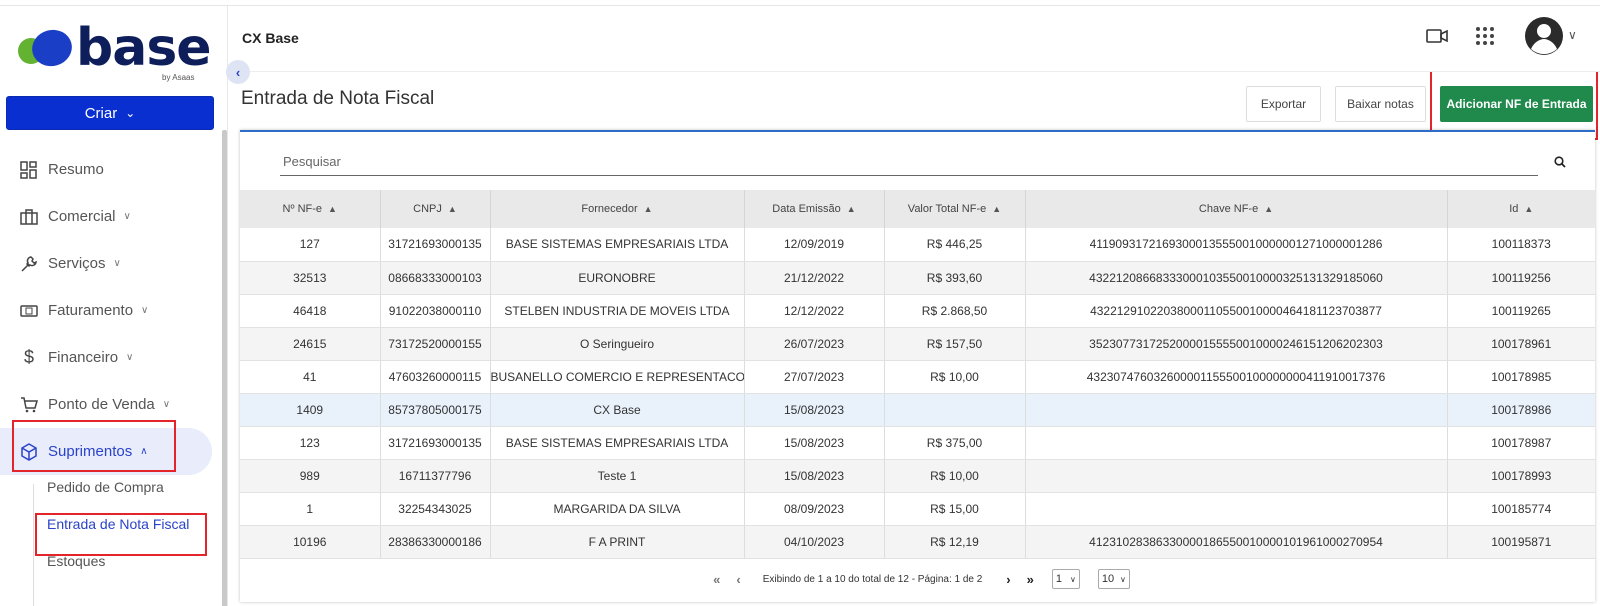 The image size is (1600, 606). I want to click on first-page-icon: «, so click(717, 579).